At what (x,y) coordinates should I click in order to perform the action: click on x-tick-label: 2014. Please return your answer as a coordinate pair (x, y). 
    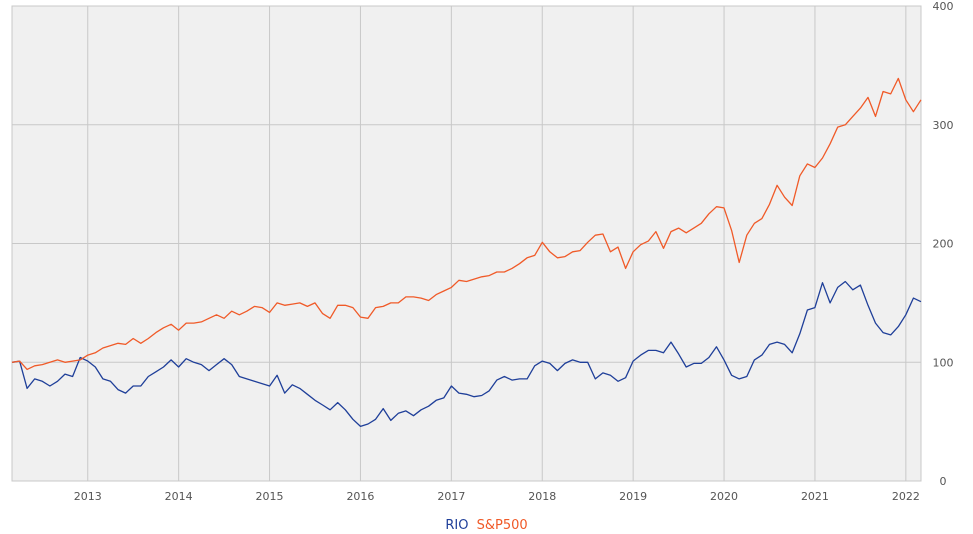
    Looking at the image, I should click on (179, 496).